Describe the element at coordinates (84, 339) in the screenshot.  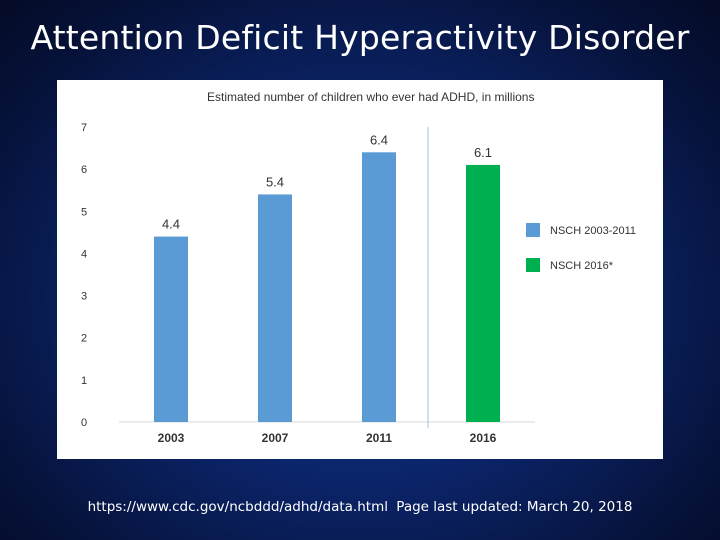
I see `y-tick-label: 2` at that location.